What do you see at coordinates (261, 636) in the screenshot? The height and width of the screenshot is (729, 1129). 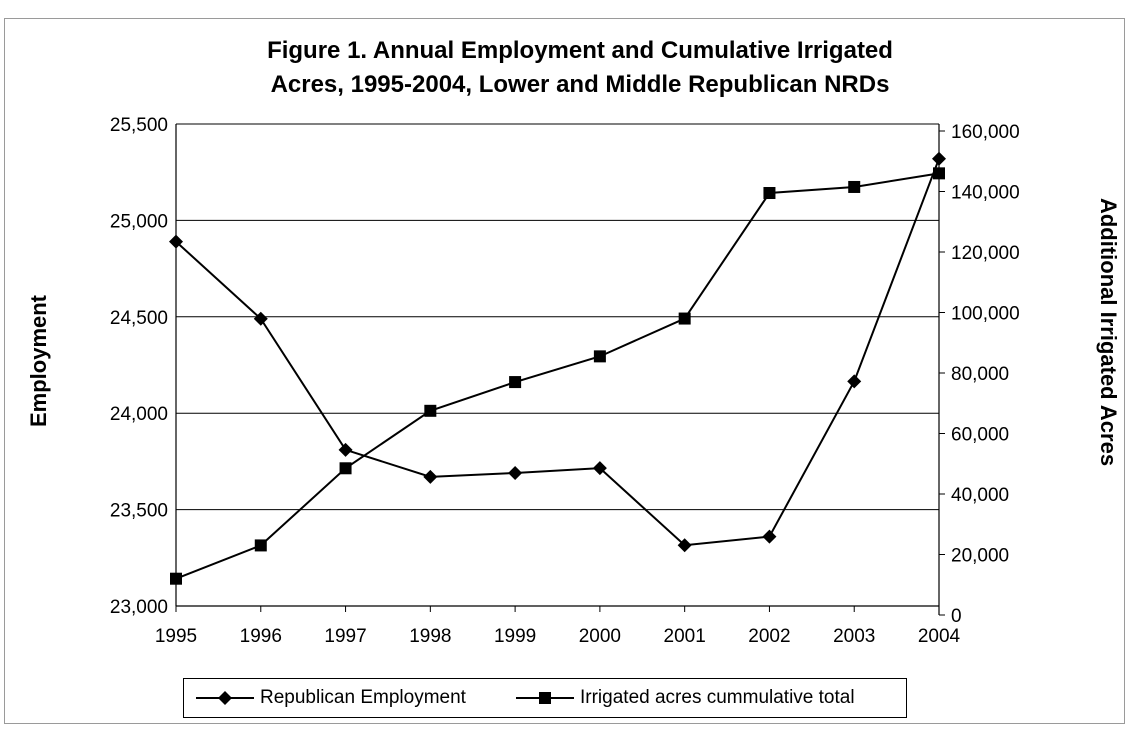 I see `x-tick-label: 1996` at bounding box center [261, 636].